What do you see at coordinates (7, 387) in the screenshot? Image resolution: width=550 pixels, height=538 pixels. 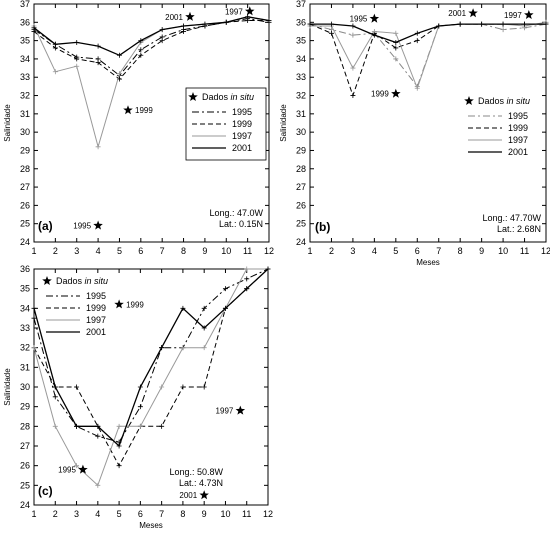 I see `y-axis-label: Salinidade` at bounding box center [7, 387].